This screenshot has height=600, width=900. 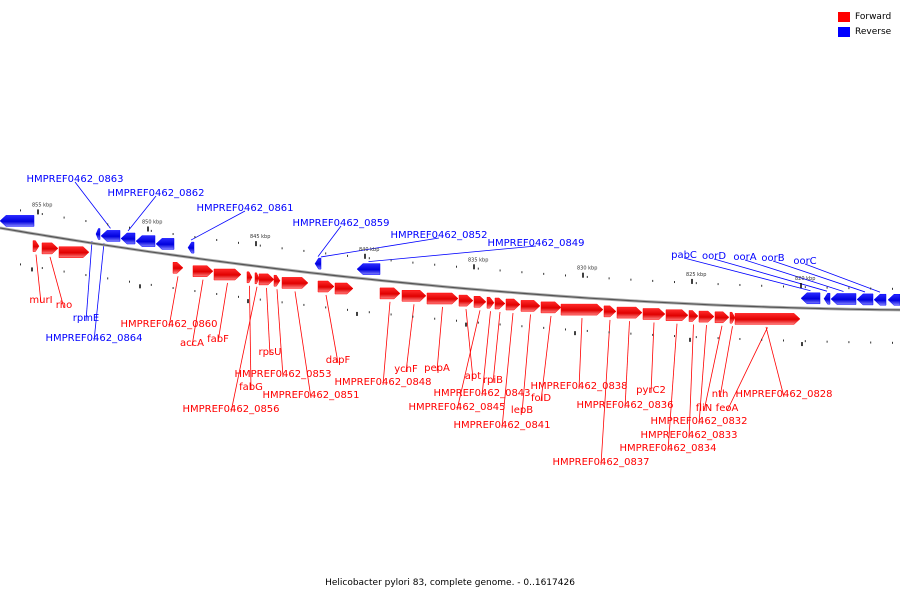 I want to click on connector-rpib, so click(x=496, y=347).